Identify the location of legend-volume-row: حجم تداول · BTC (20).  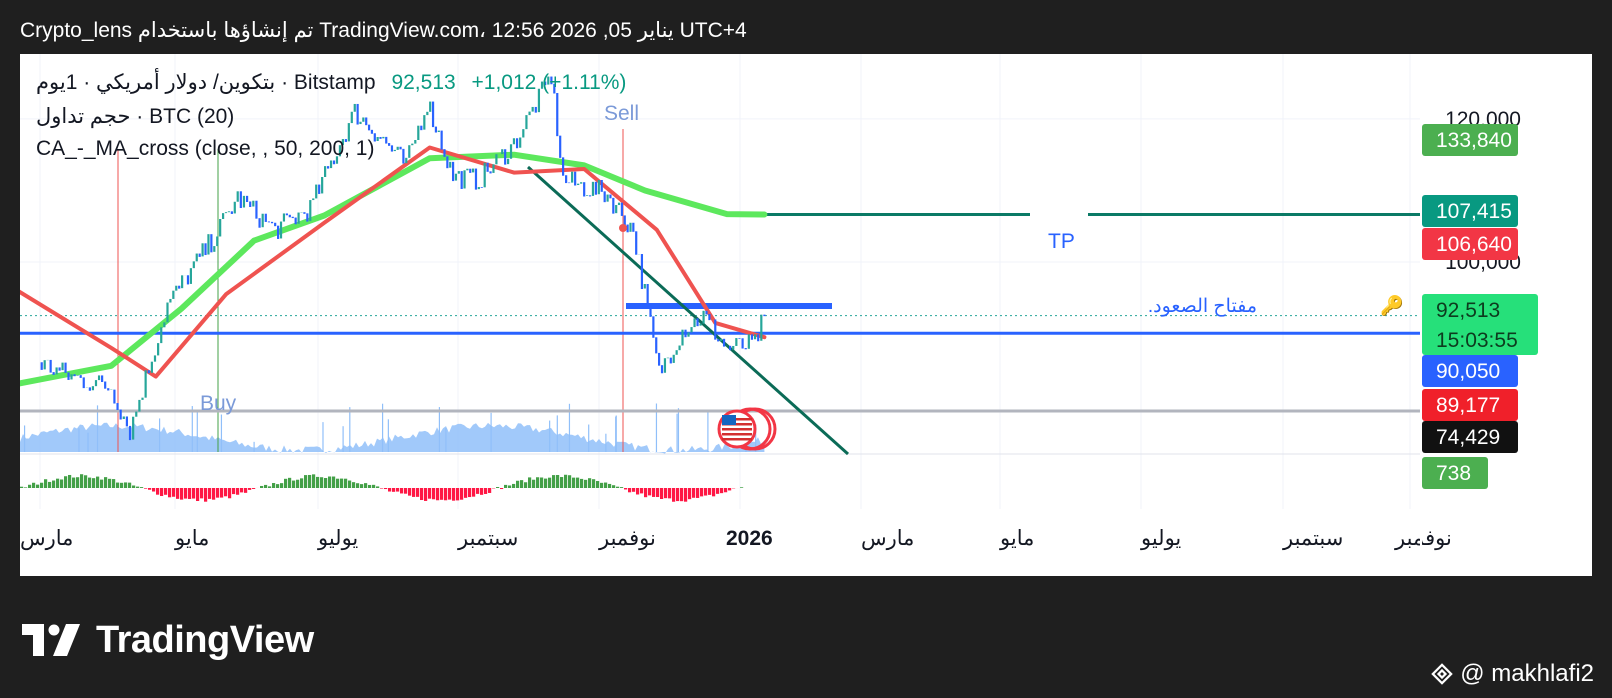
(135, 116).